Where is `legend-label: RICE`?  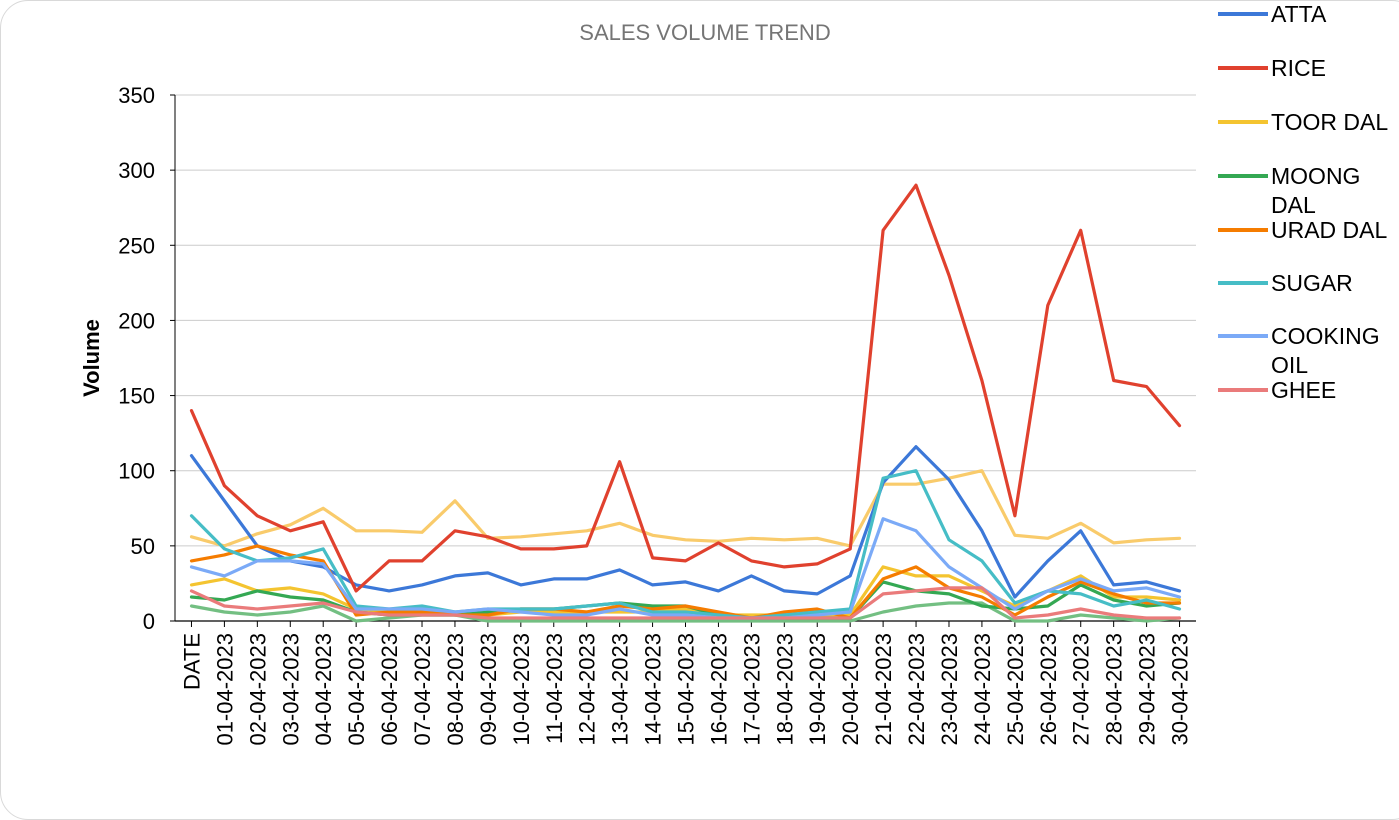
legend-label: RICE is located at coordinates (1298, 68).